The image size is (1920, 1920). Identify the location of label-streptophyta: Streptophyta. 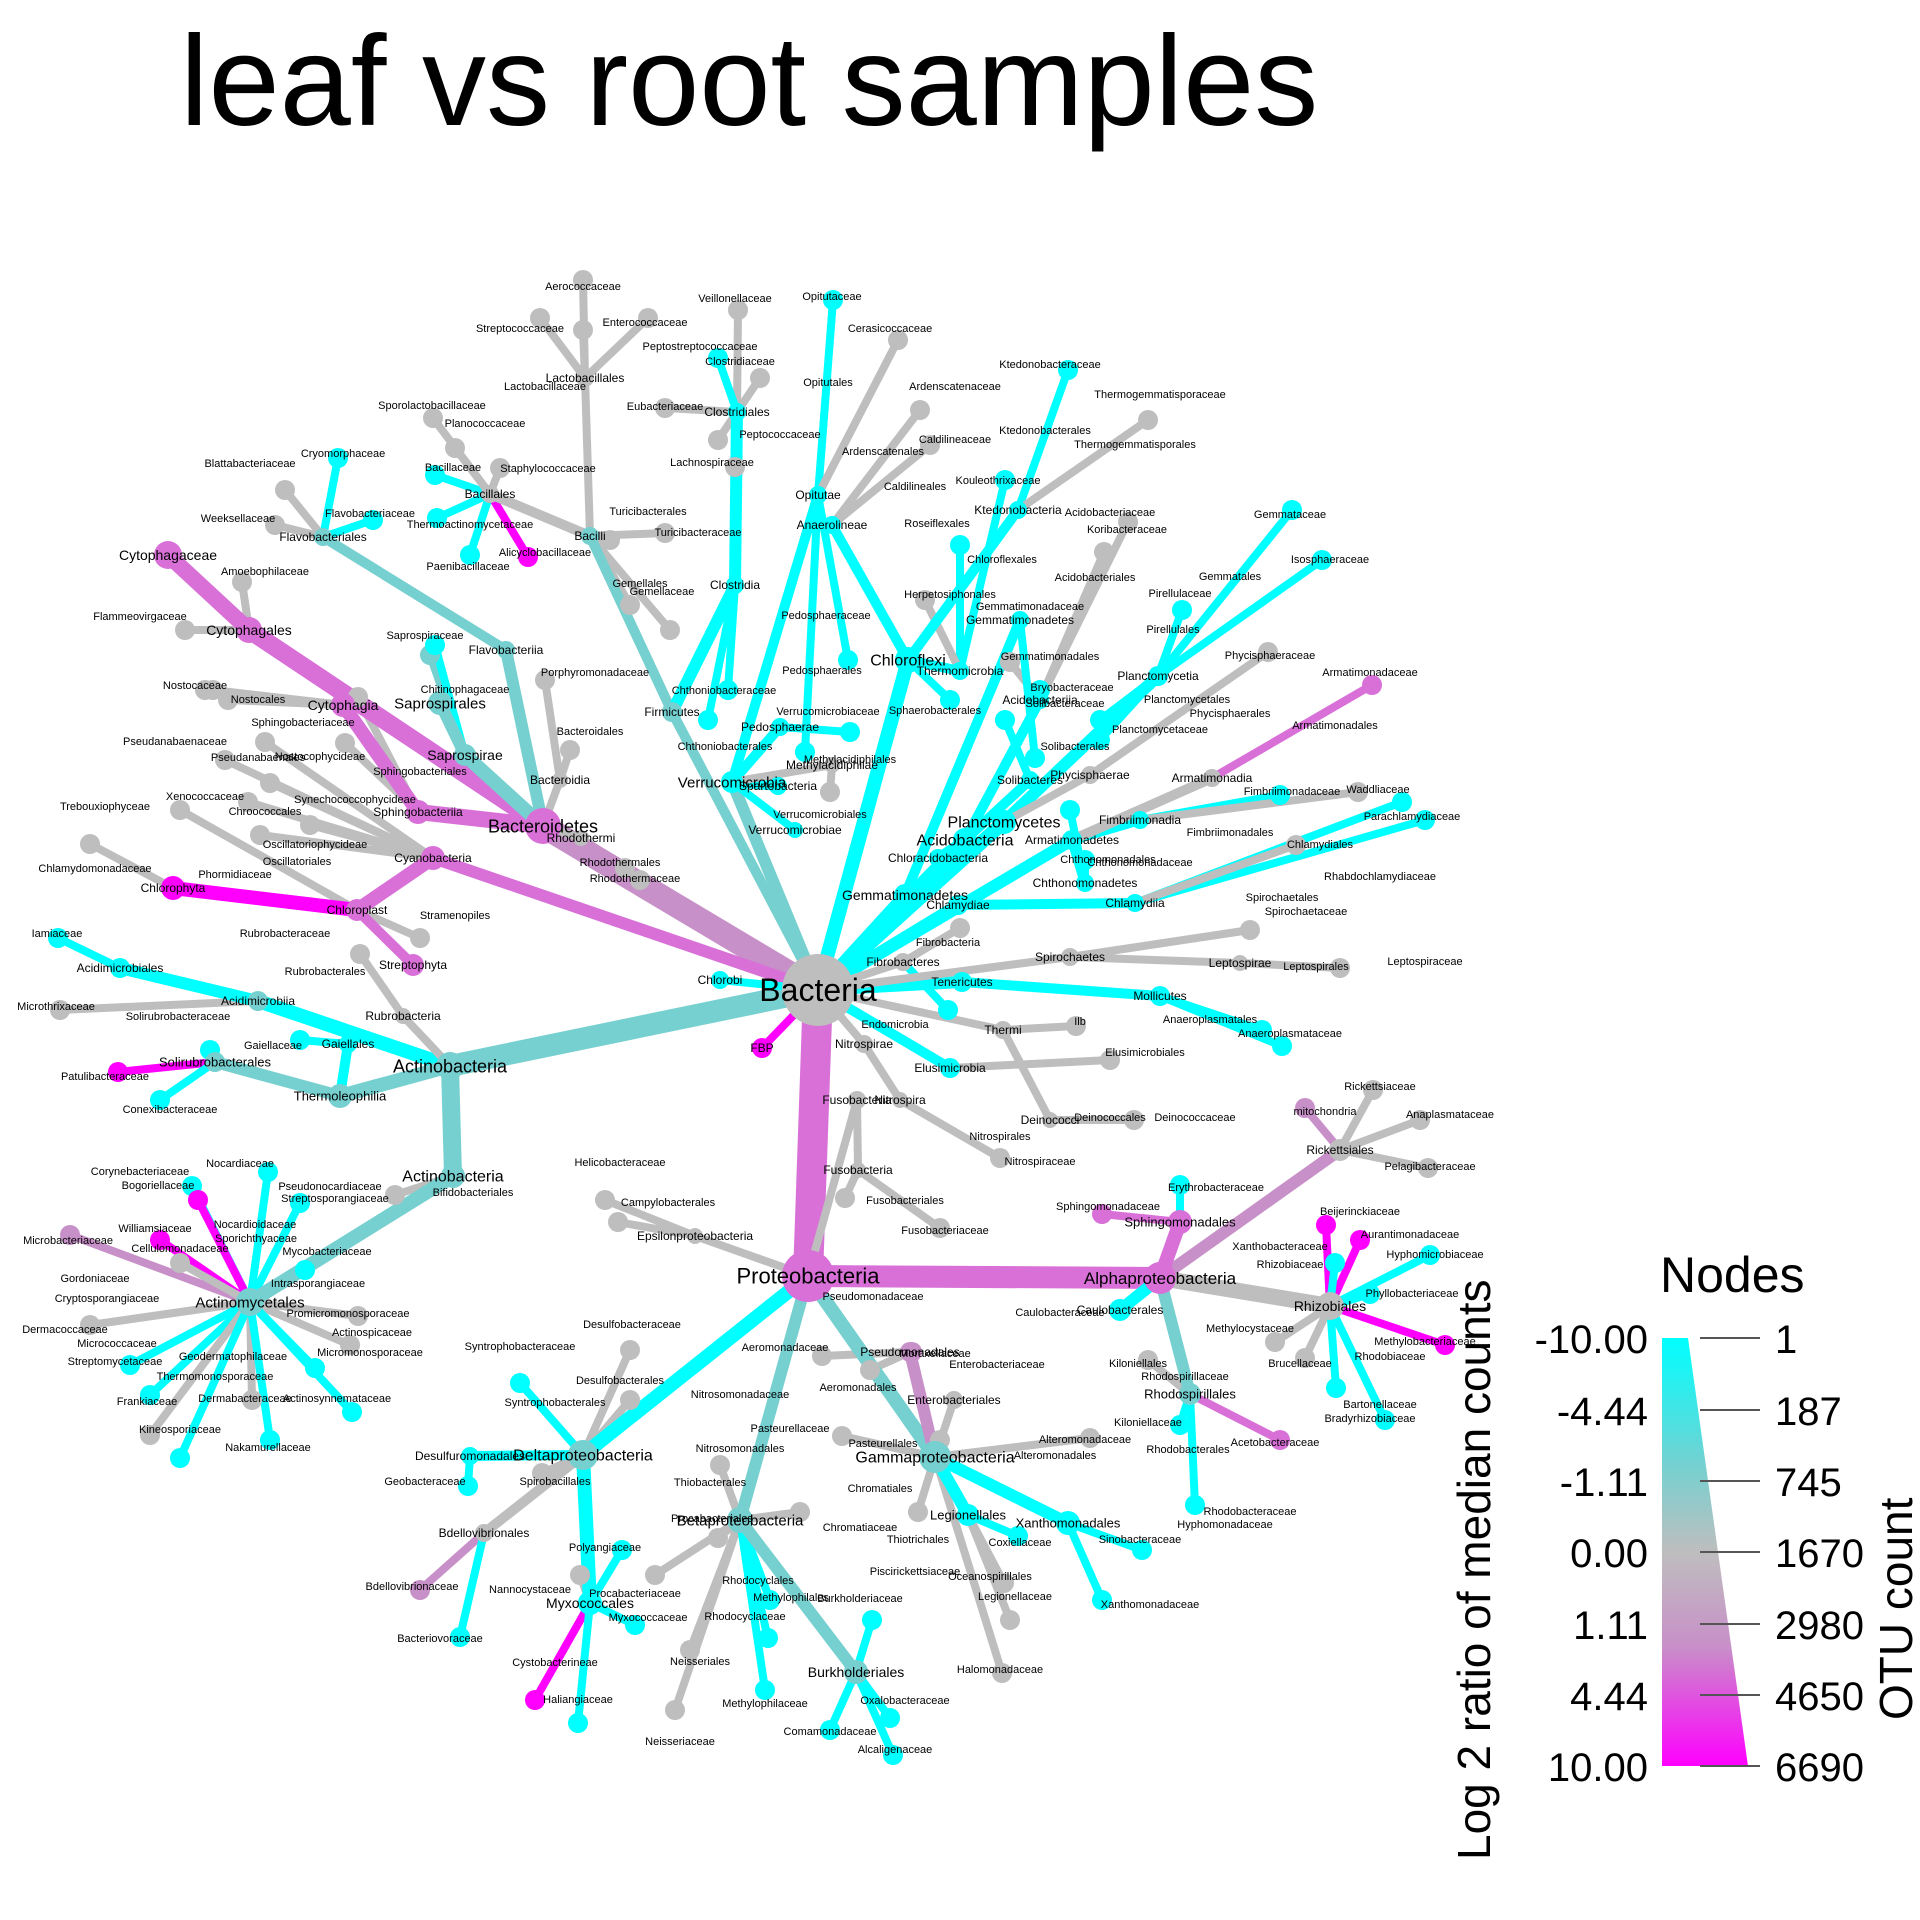
(413, 965).